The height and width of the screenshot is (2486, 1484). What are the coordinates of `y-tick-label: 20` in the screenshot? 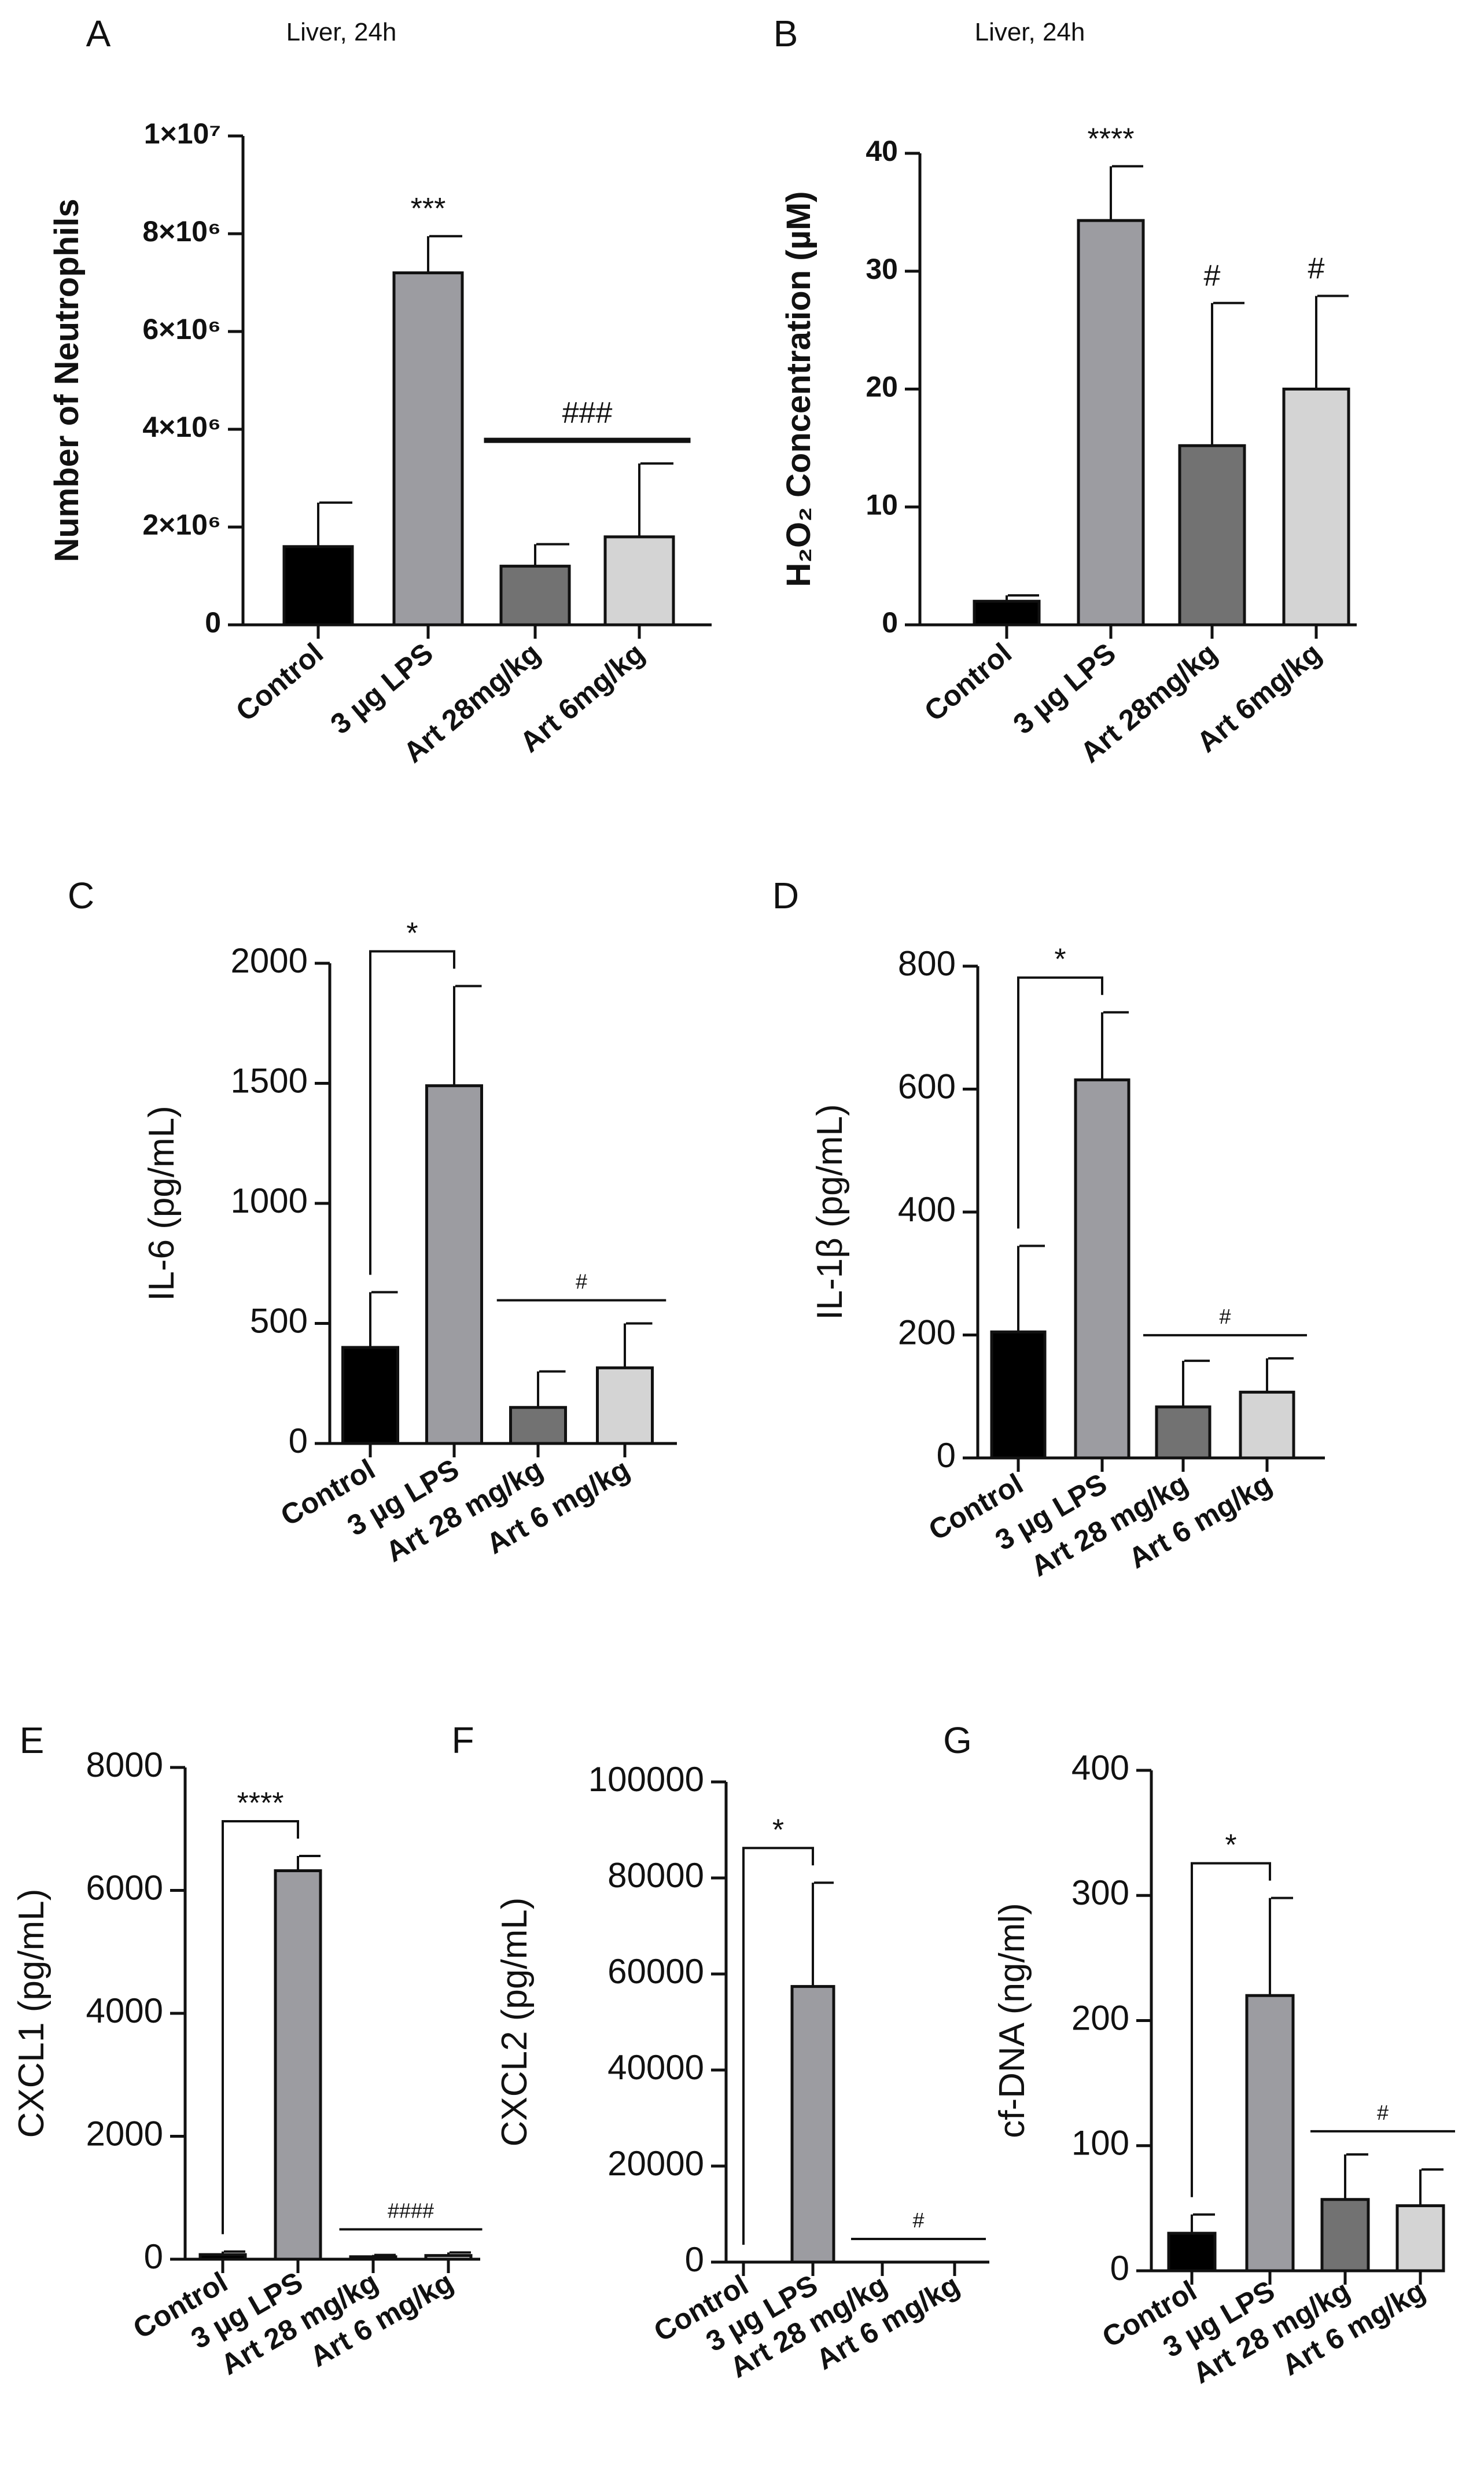 It's located at (882, 387).